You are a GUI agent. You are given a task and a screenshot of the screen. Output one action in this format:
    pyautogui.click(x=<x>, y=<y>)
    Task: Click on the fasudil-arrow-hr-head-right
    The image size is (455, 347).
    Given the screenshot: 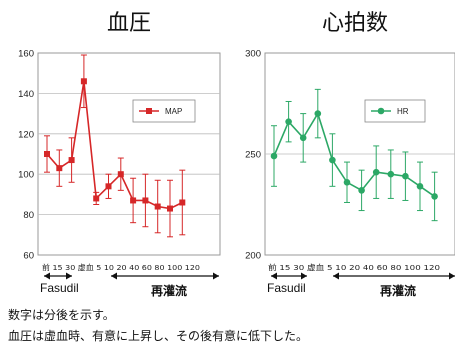 What is the action you would take?
    pyautogui.click(x=304, y=276)
    